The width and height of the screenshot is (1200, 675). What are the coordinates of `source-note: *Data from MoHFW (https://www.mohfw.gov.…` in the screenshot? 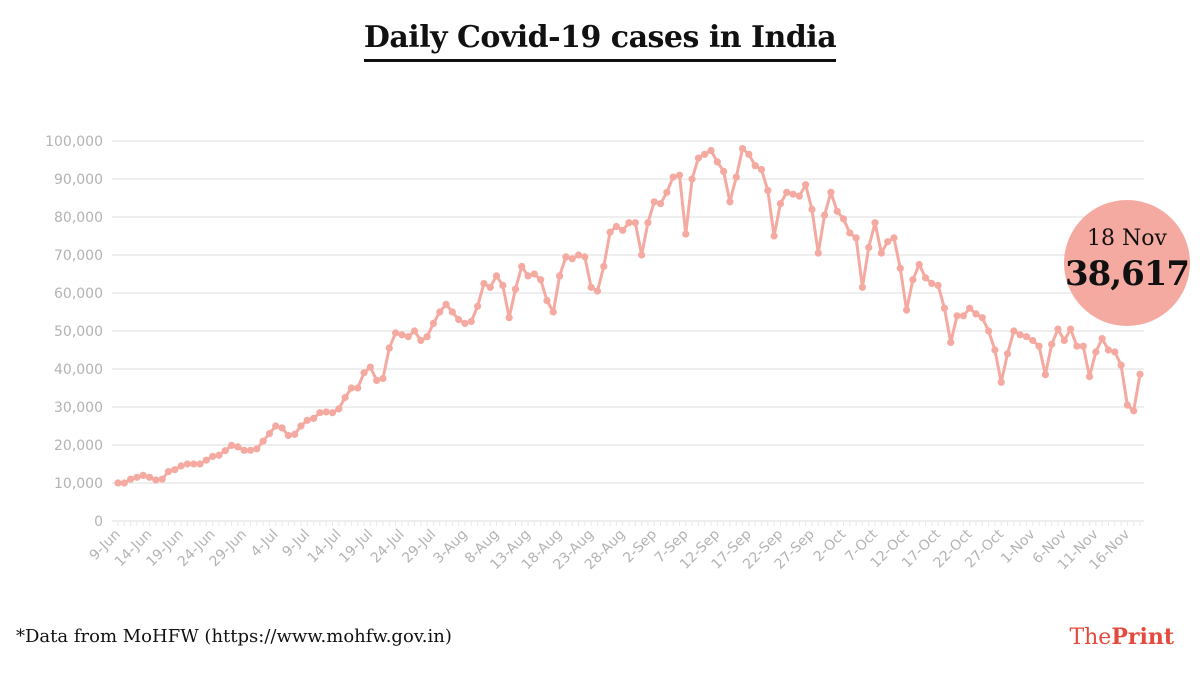 It's located at (234, 636).